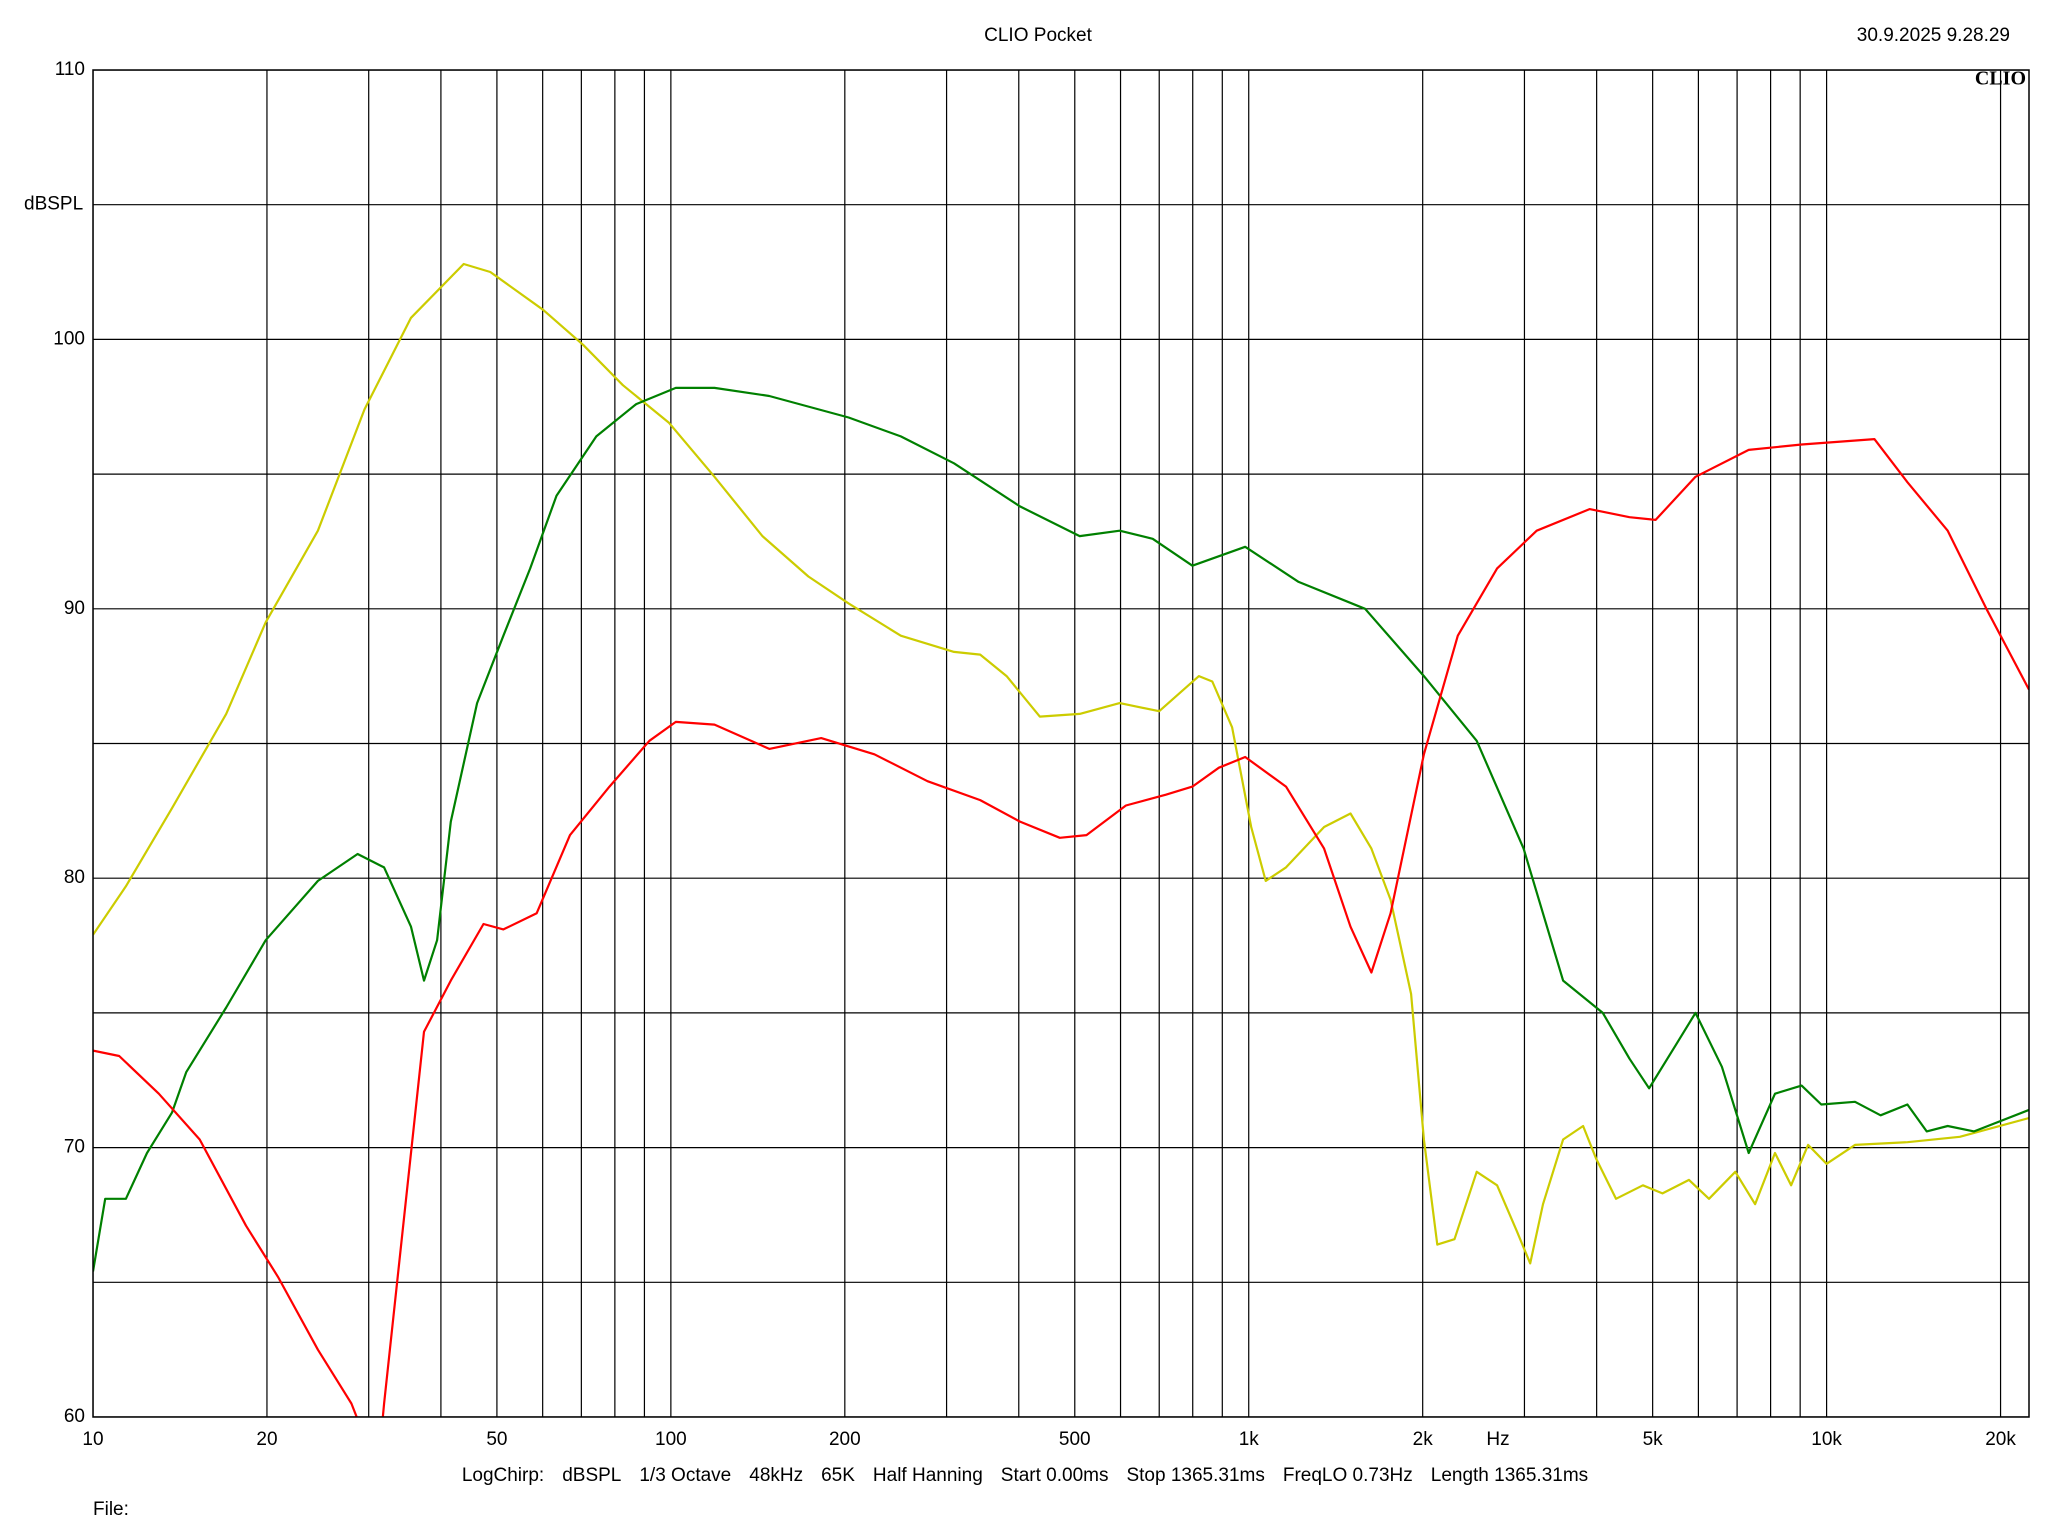  What do you see at coordinates (1653, 1439) in the screenshot?
I see `x-tick-label: 5k` at bounding box center [1653, 1439].